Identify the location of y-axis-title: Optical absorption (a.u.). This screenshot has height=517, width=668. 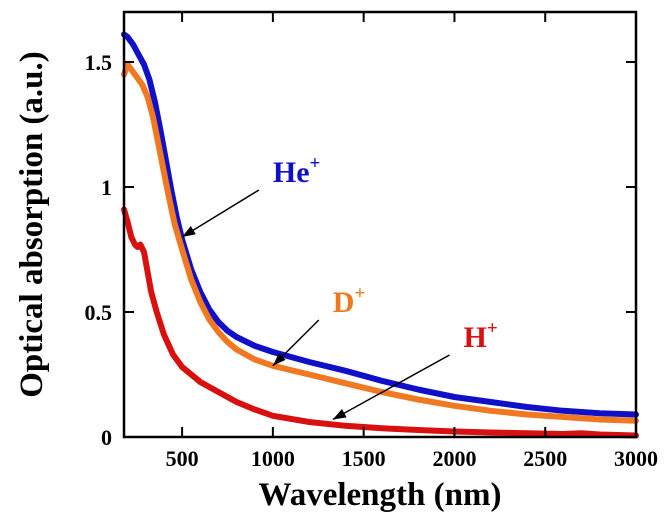
(32, 224).